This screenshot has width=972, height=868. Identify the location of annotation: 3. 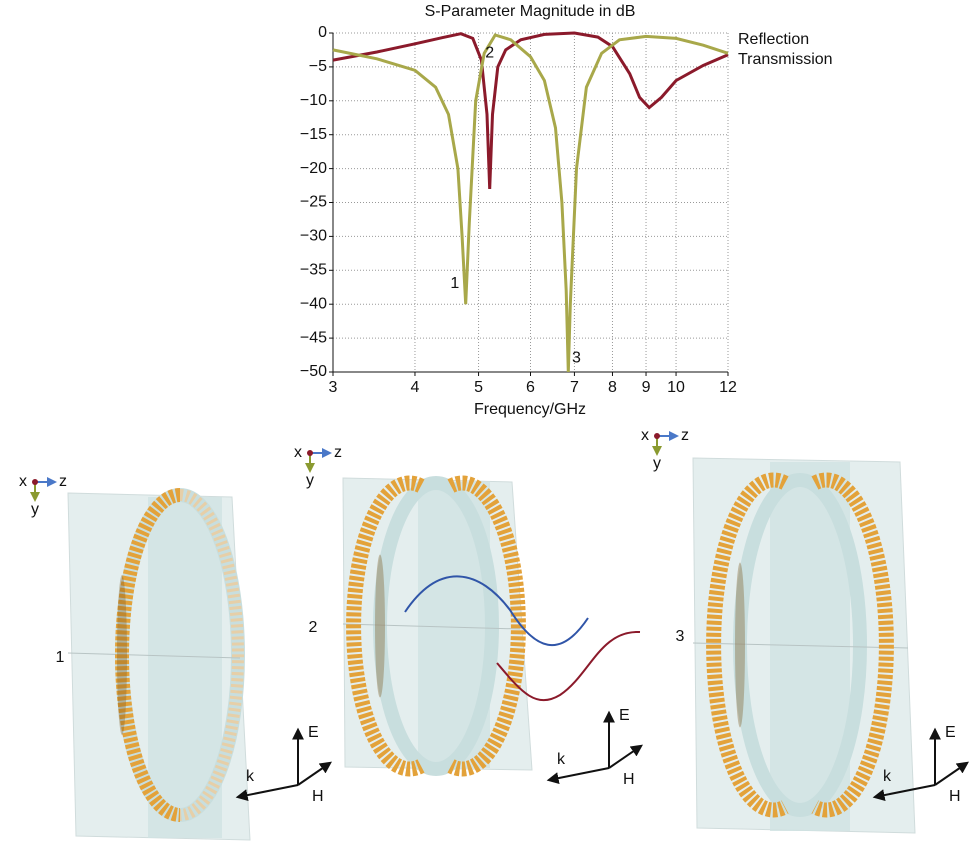
(576, 358).